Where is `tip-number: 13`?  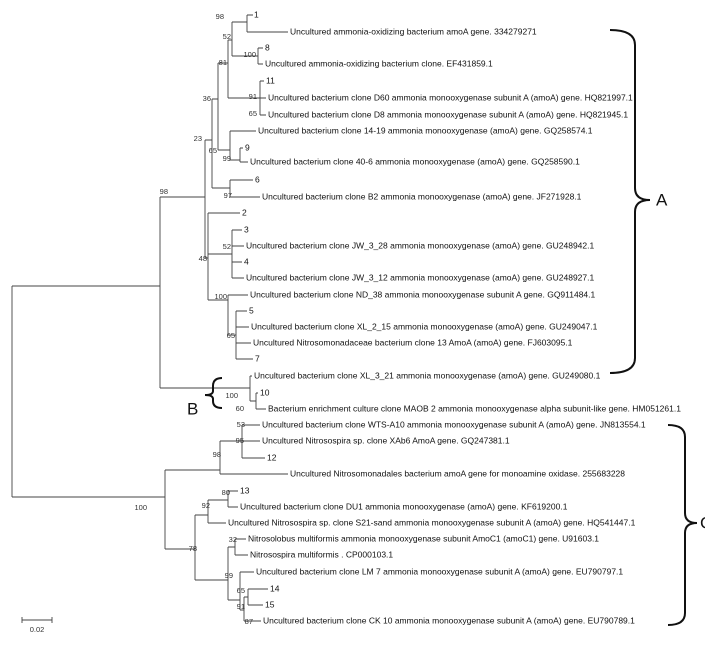
tip-number: 13 is located at coordinates (245, 490).